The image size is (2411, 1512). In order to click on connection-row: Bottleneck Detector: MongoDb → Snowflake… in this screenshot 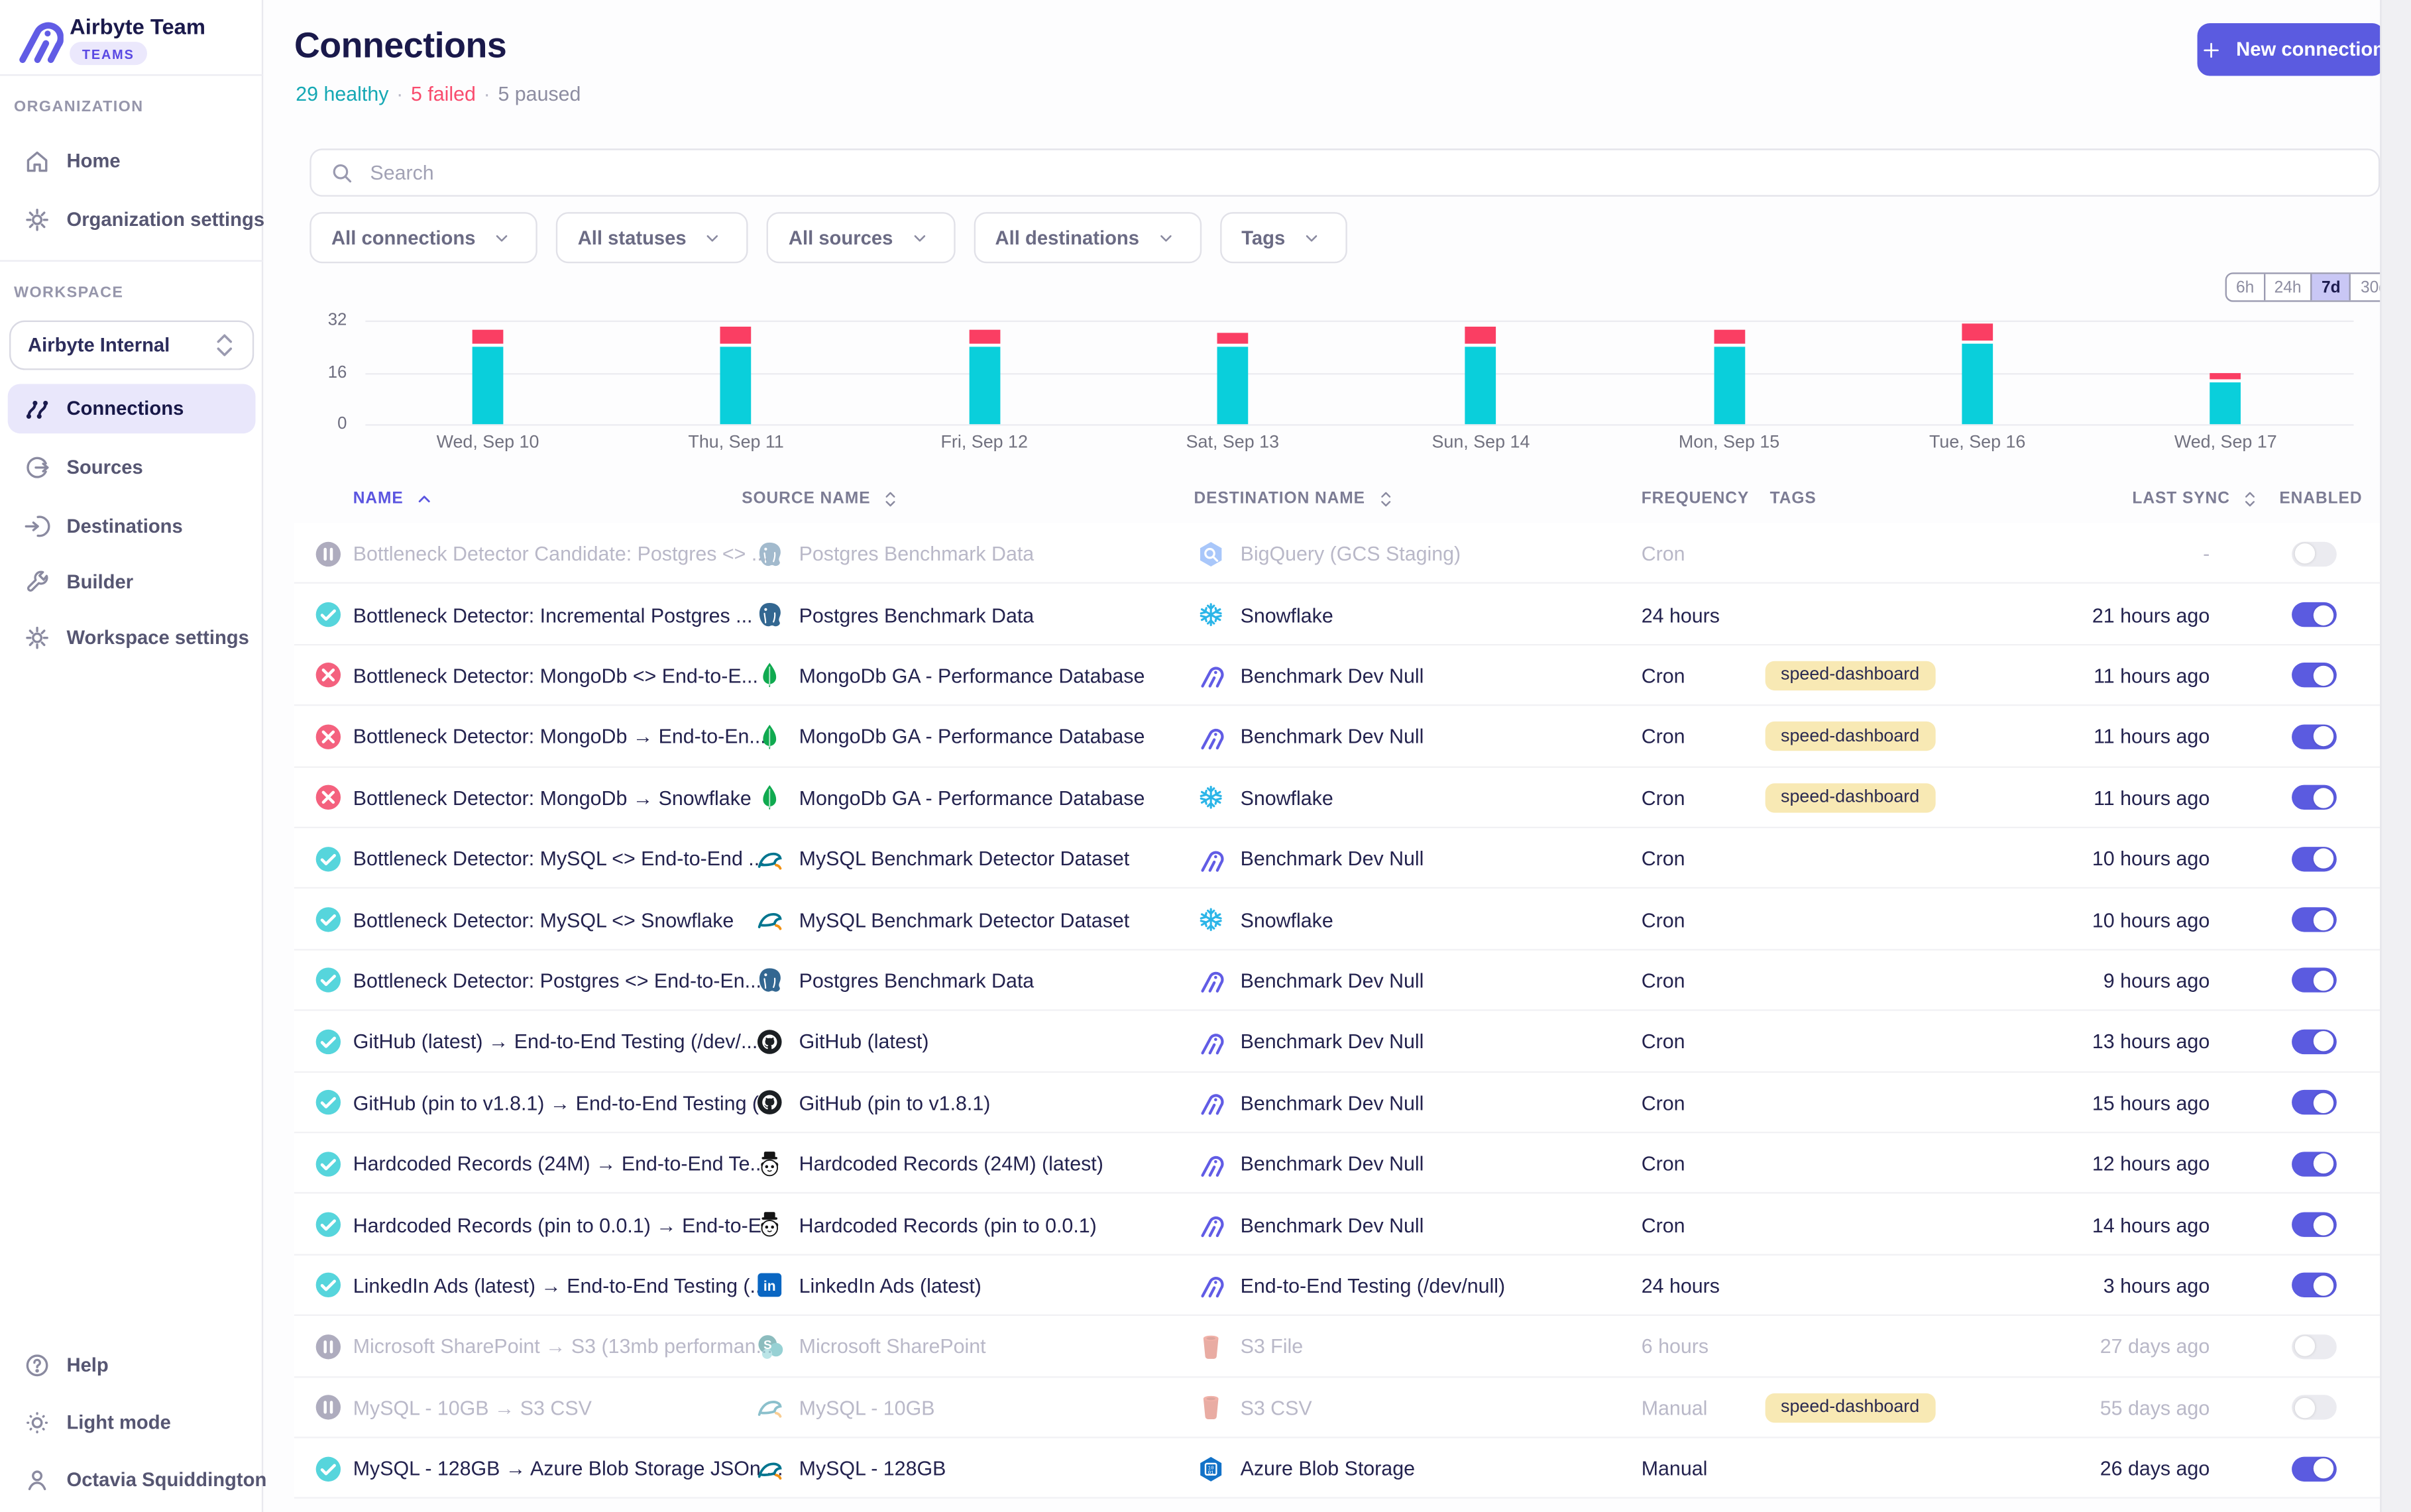, I will do `click(1337, 798)`.